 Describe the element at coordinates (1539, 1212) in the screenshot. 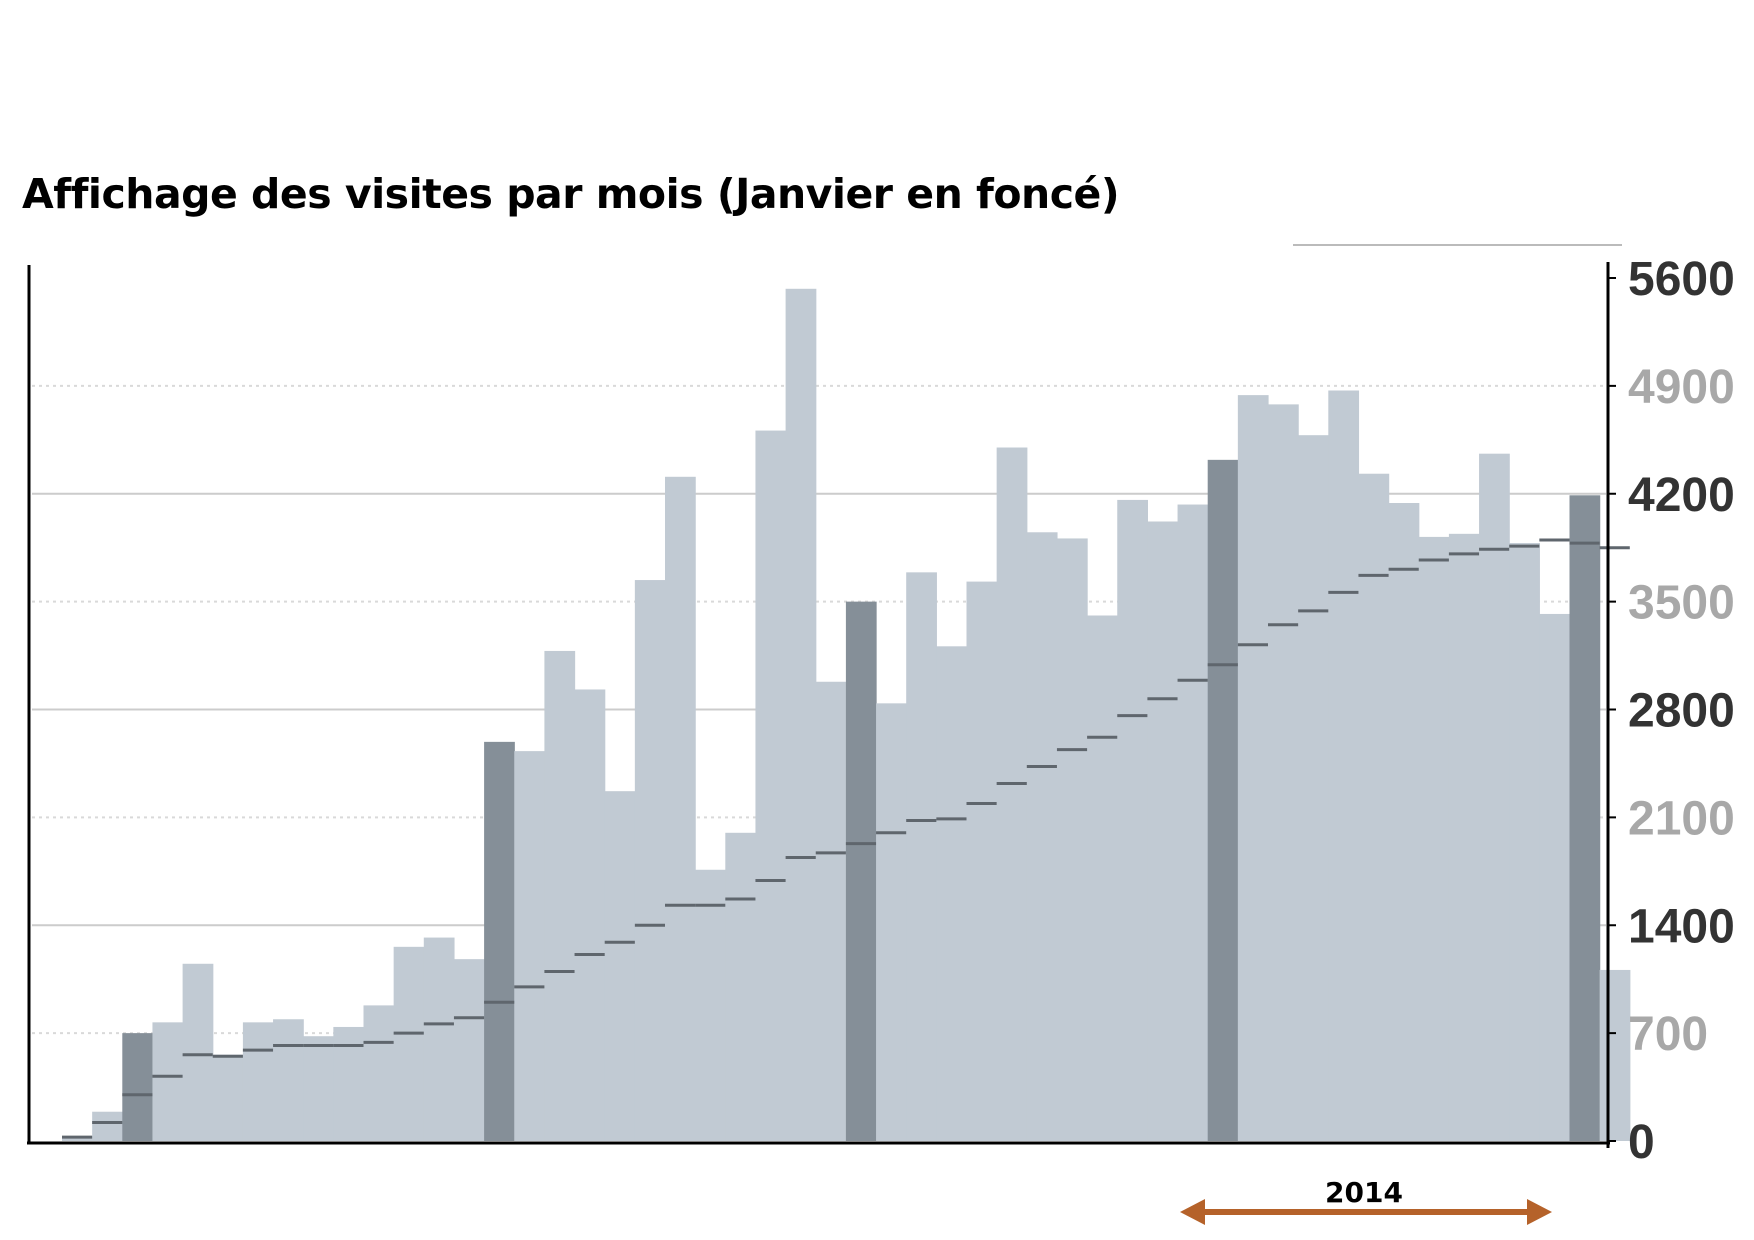

I see `annotation-arrow-right-head` at that location.